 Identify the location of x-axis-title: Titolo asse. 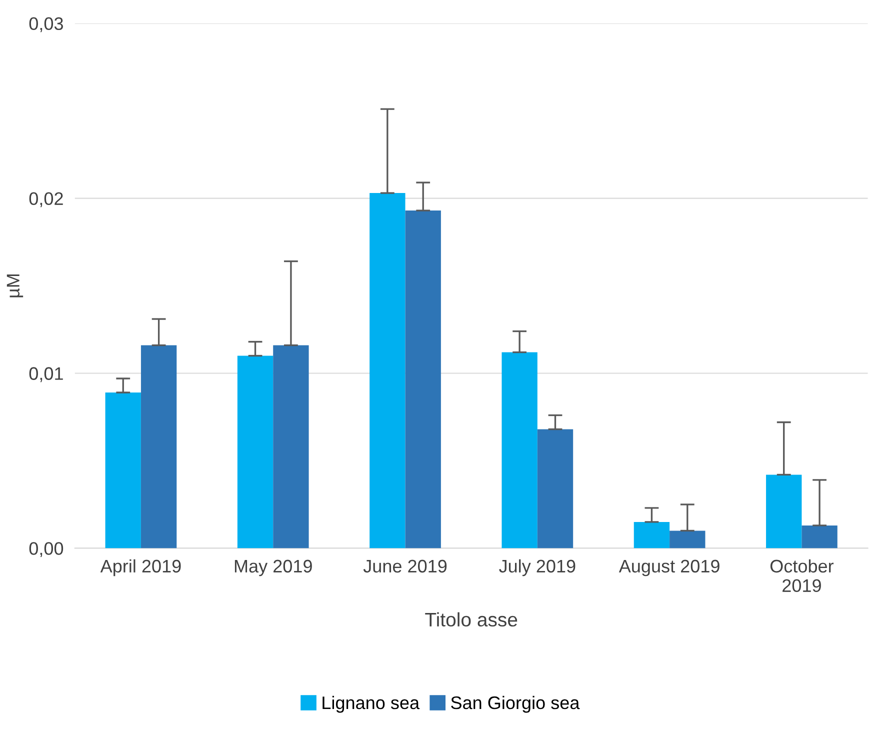
(471, 619).